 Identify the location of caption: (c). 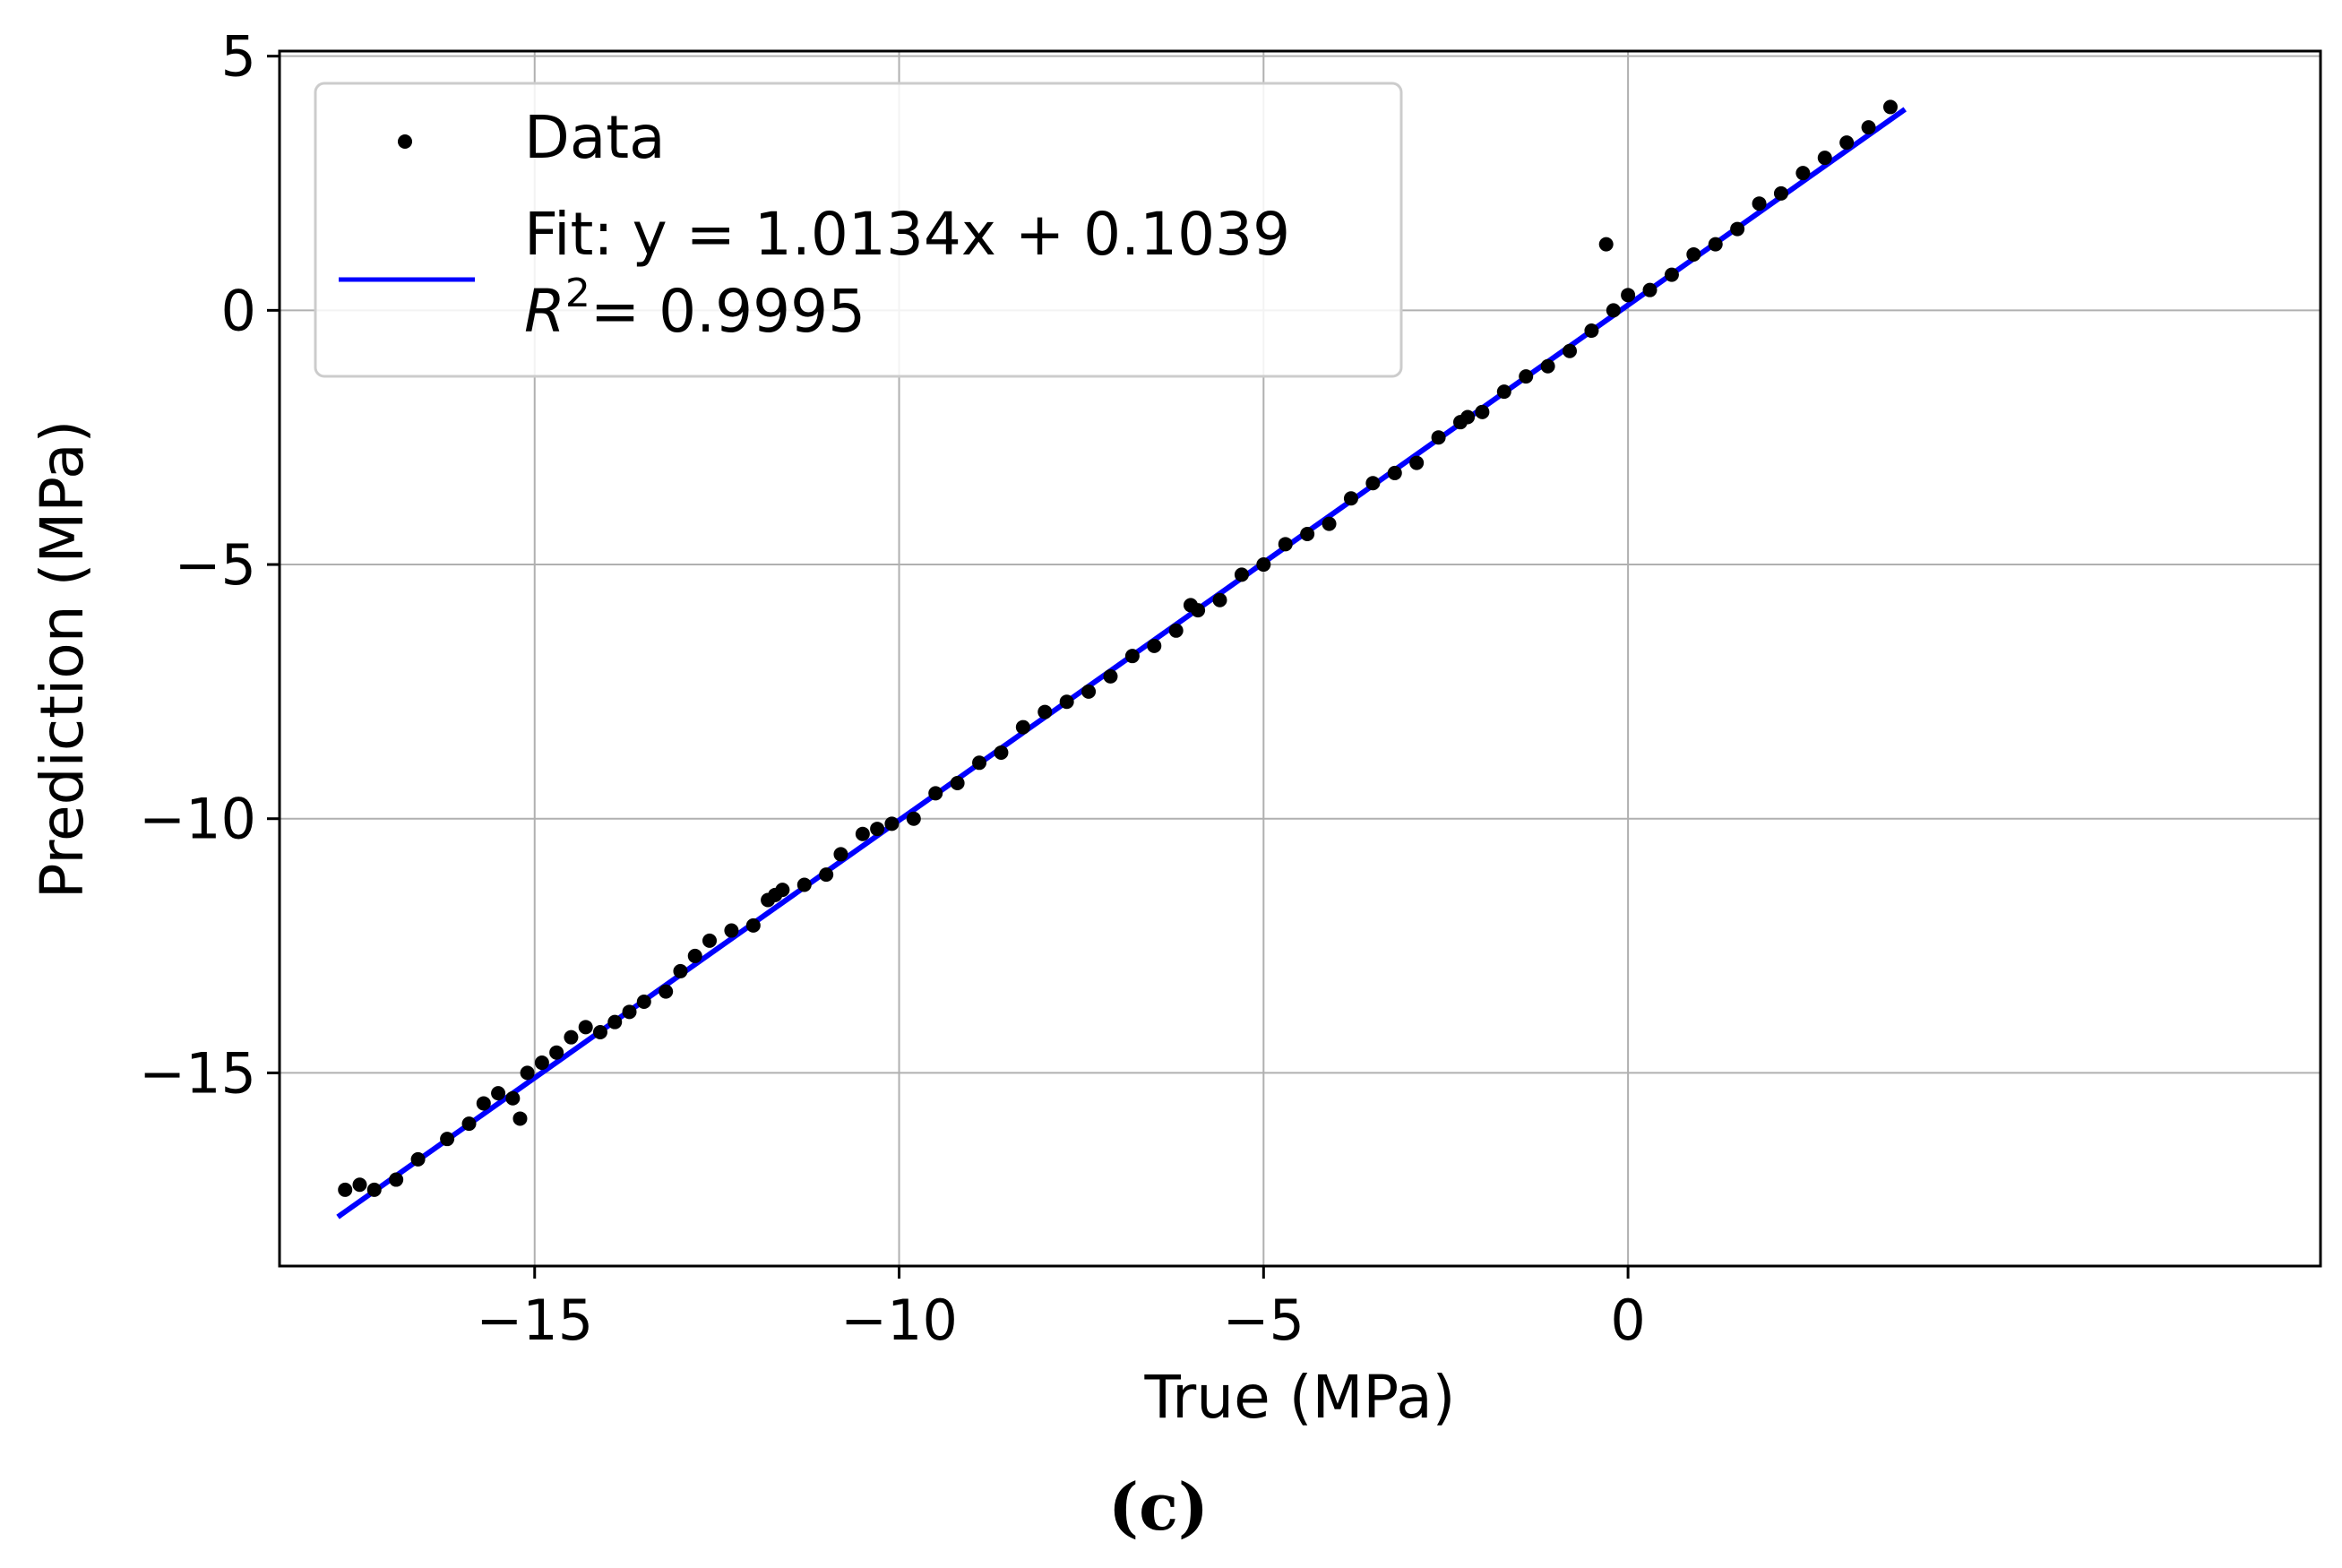
(1158, 1507).